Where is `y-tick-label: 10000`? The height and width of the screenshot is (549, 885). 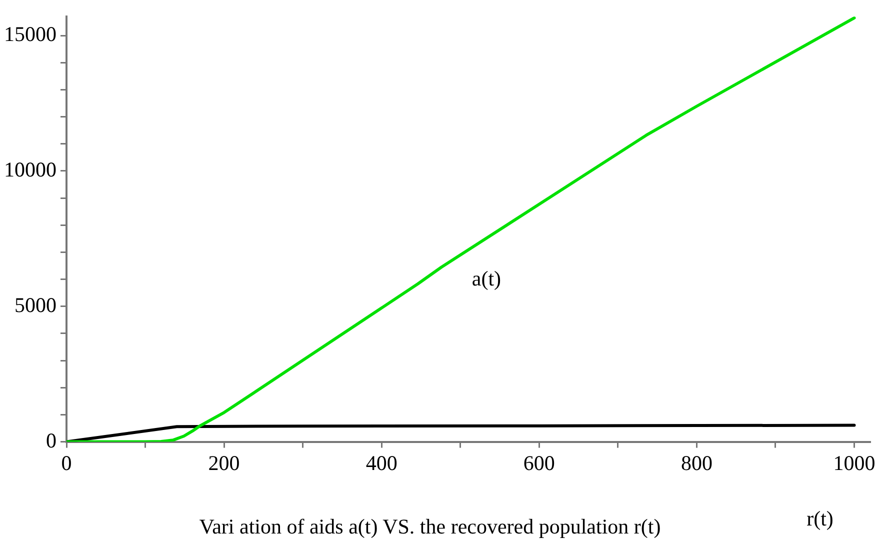 y-tick-label: 10000 is located at coordinates (30, 169).